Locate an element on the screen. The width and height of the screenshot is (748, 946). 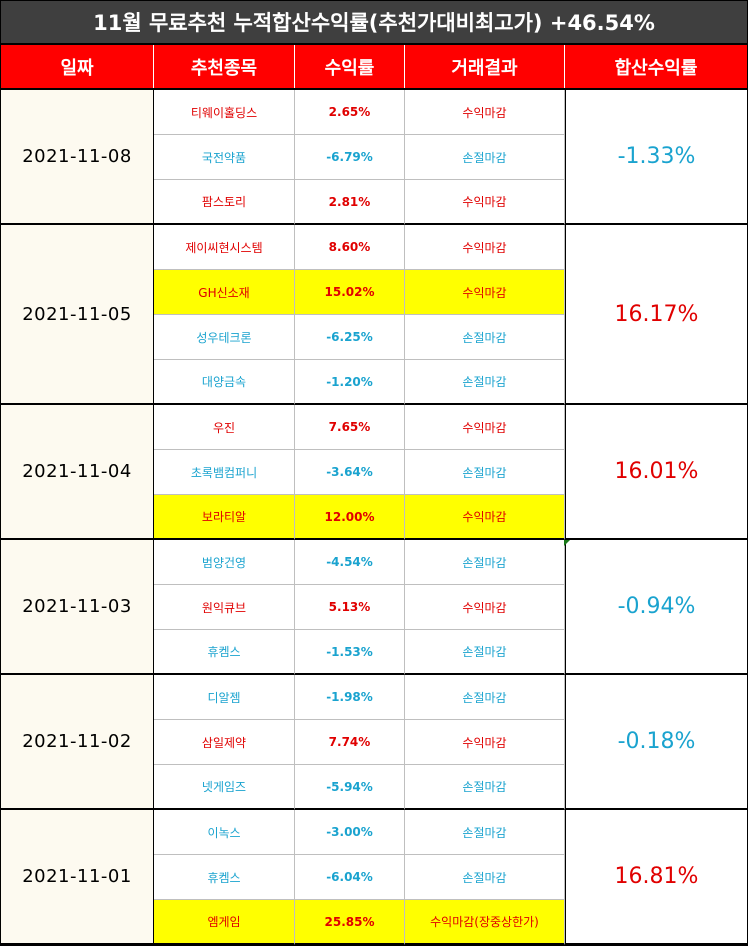
date-cell: 2021-11-03 is located at coordinates (77, 607).